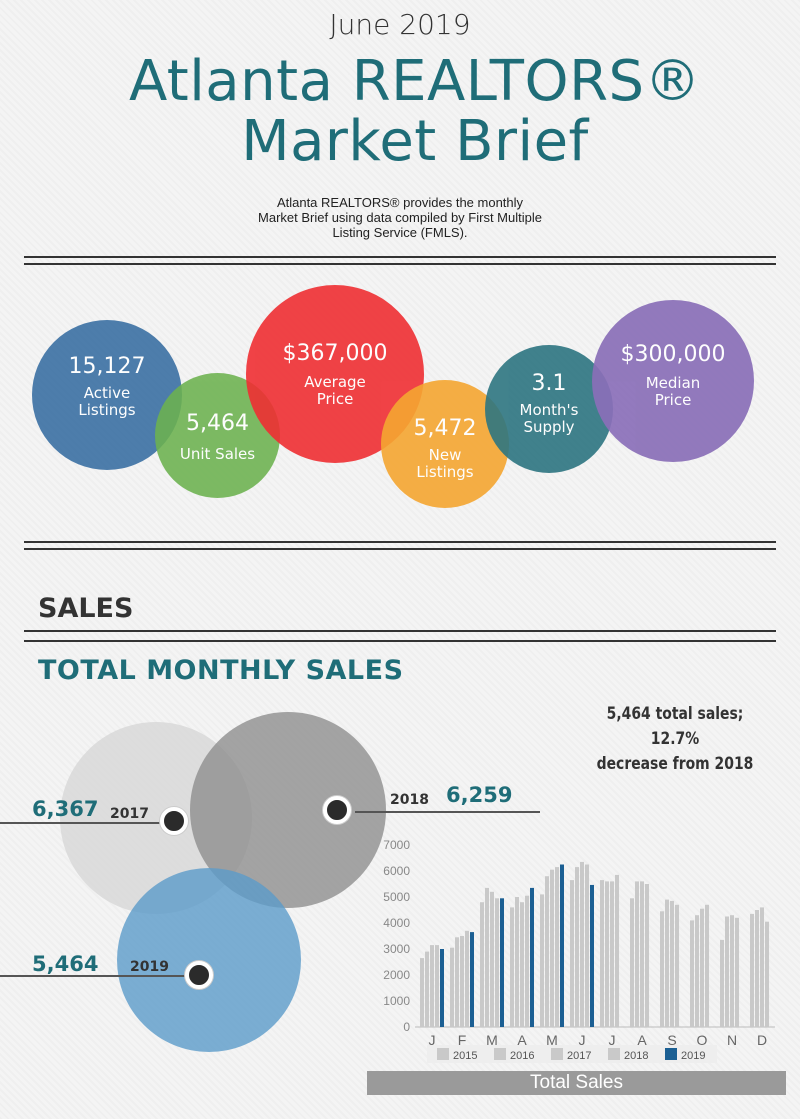  Describe the element at coordinates (400, 24) in the screenshot. I see `report-date: June 2019` at that location.